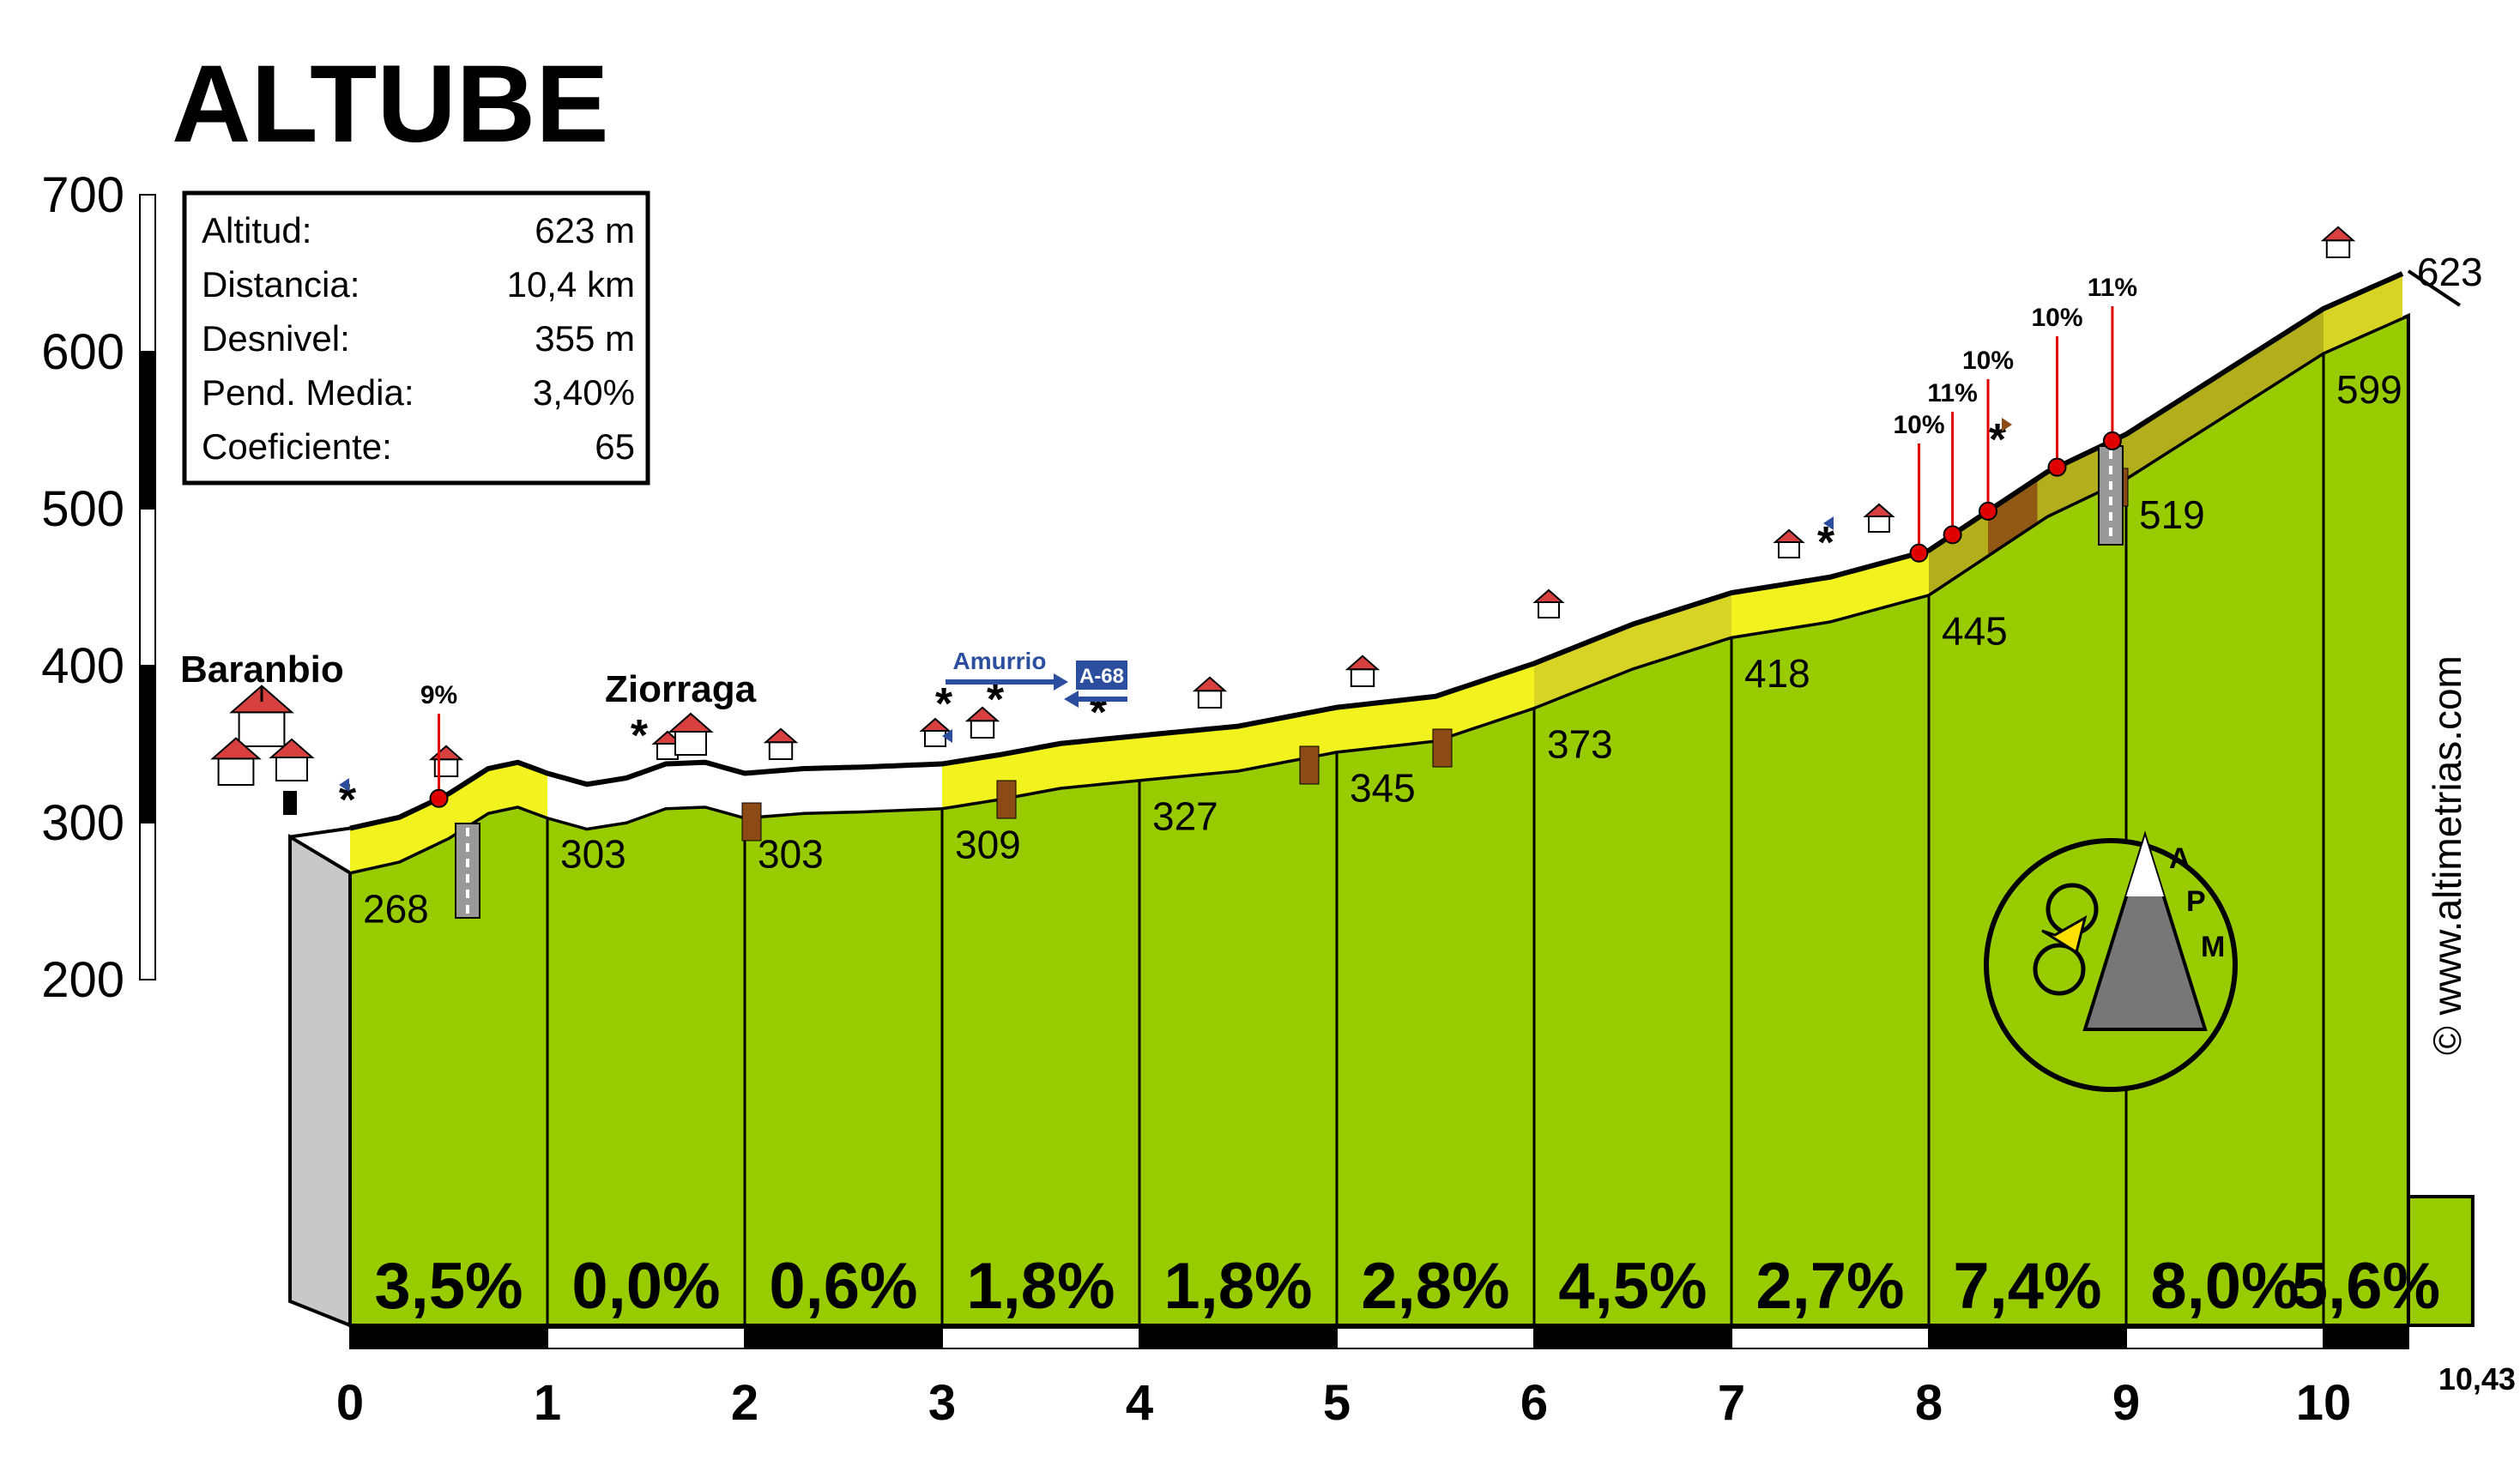 The image size is (2520, 1478). What do you see at coordinates (98, 587) in the screenshot?
I see `altitude-scale: 200 300 400 500 600 700` at bounding box center [98, 587].